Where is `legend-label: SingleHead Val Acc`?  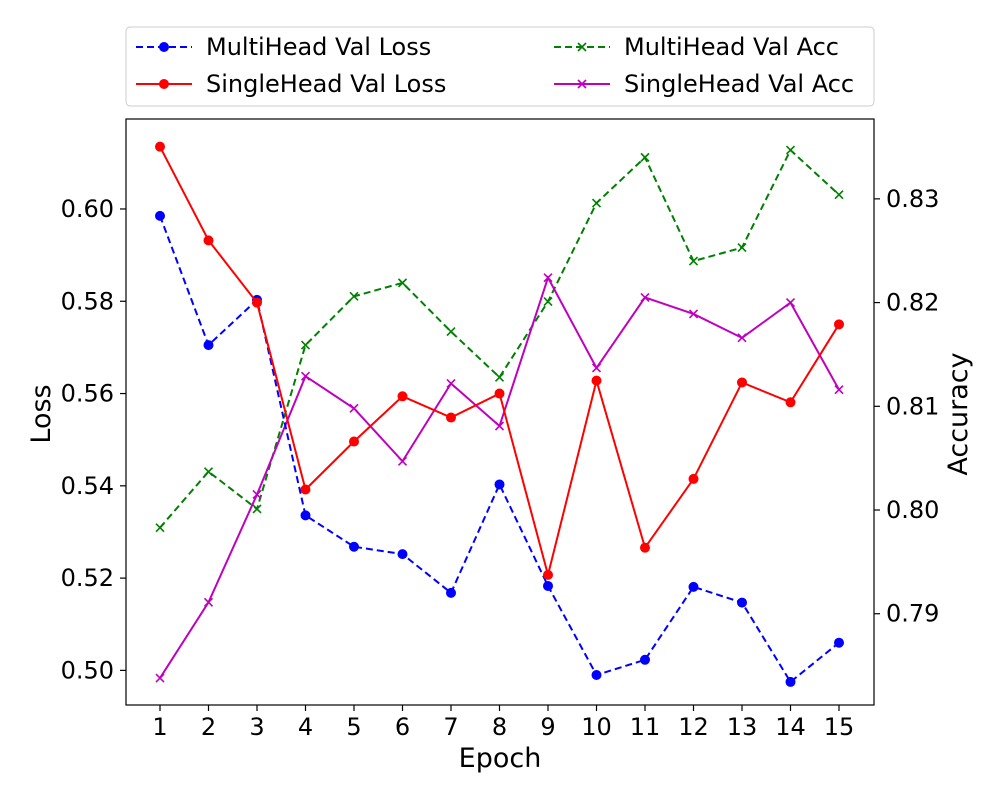 legend-label: SingleHead Val Acc is located at coordinates (739, 84).